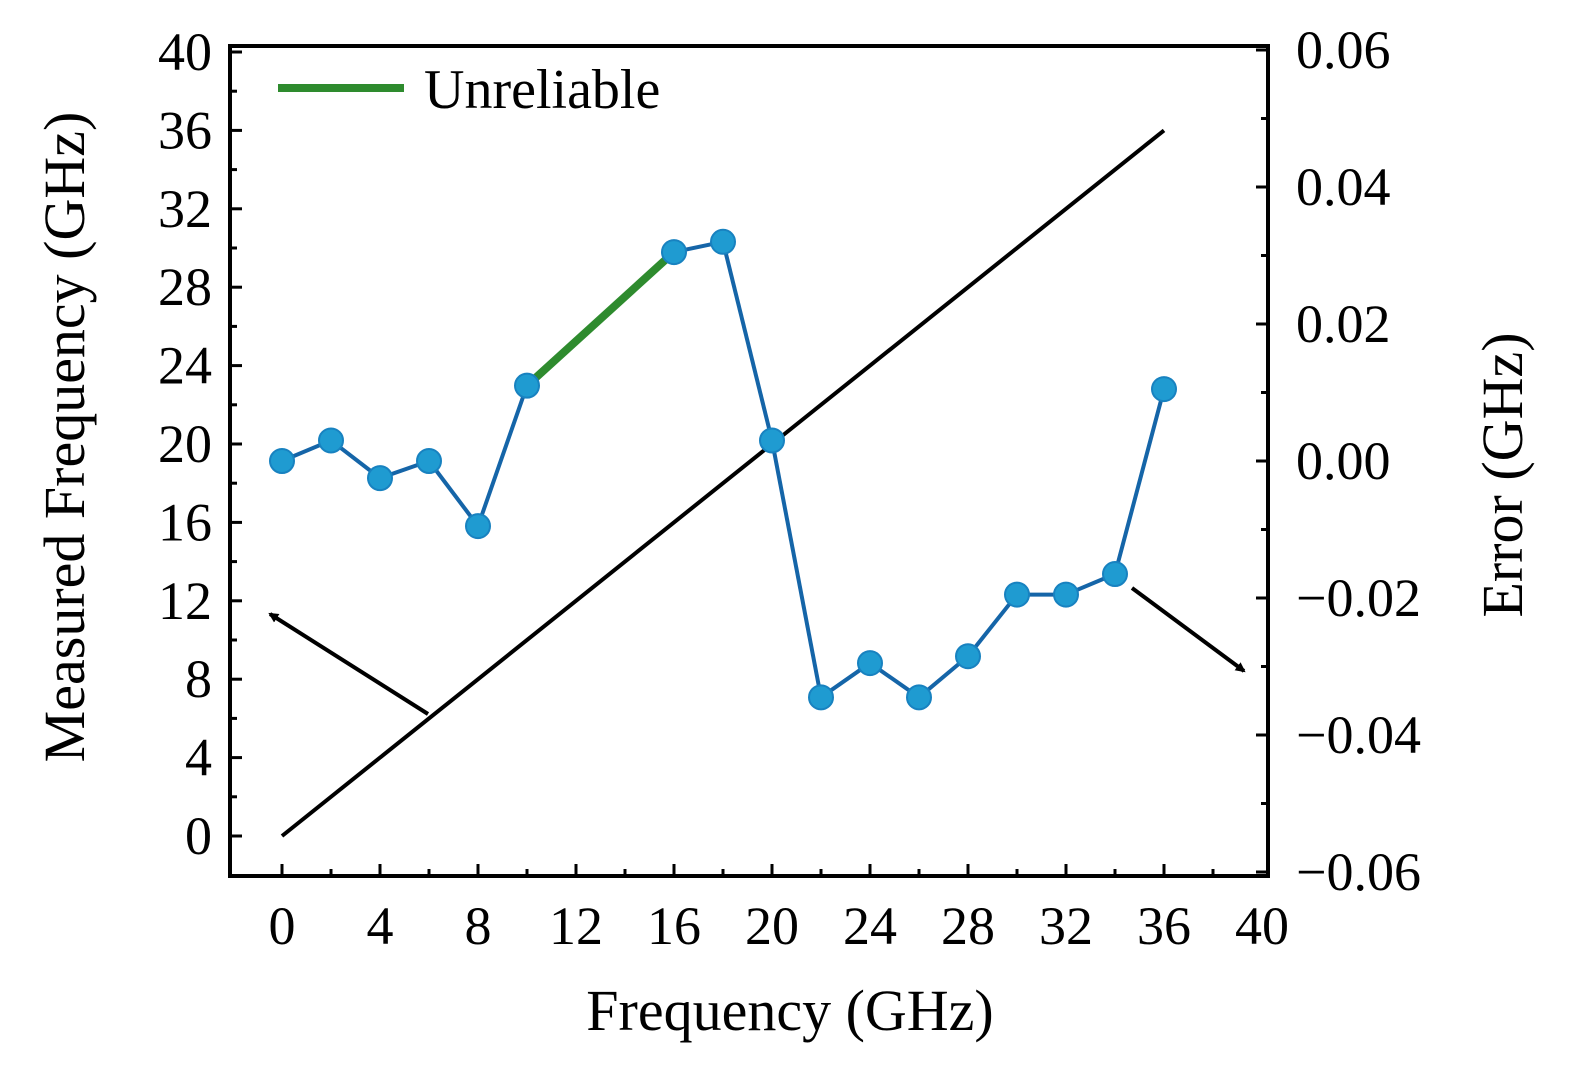 This screenshot has height=1080, width=1586. I want to click on x-tick-label: 0, so click(282, 926).